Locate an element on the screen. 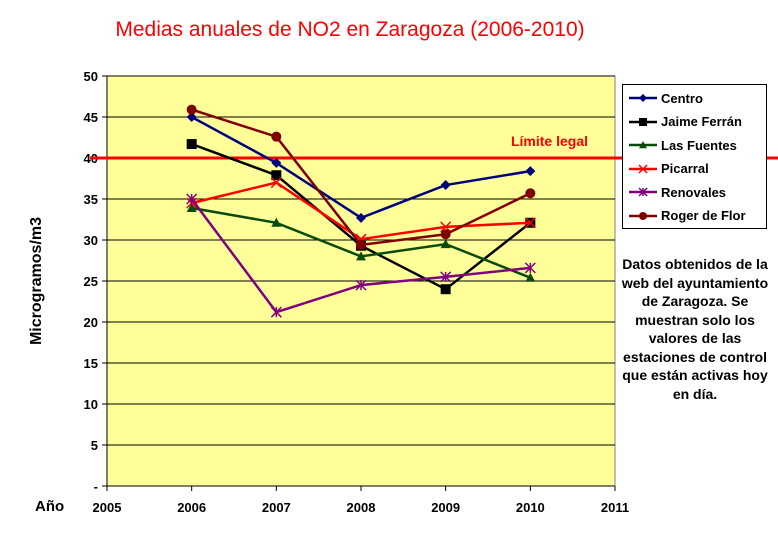 This screenshot has height=550, width=778. legend-item: Picarral is located at coordinates (669, 169).